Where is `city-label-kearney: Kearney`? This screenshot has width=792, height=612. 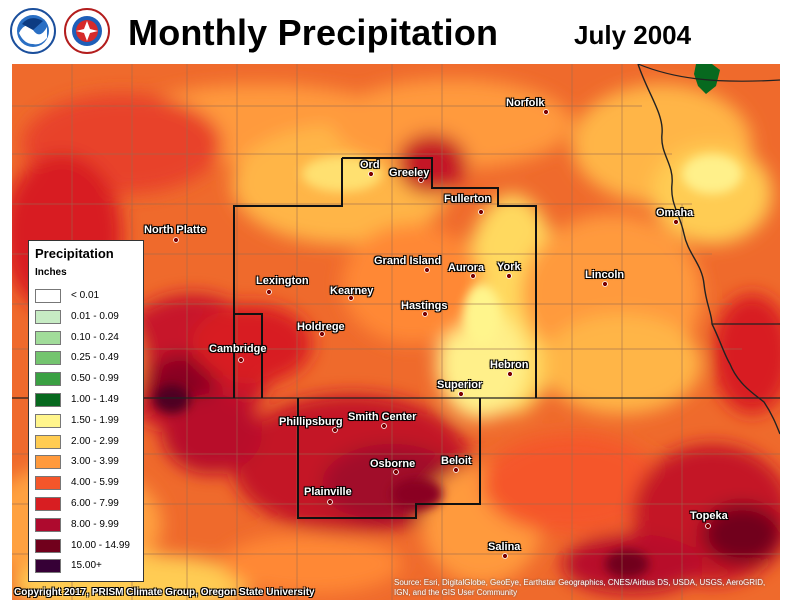
city-label-kearney: Kearney is located at coordinates (352, 291).